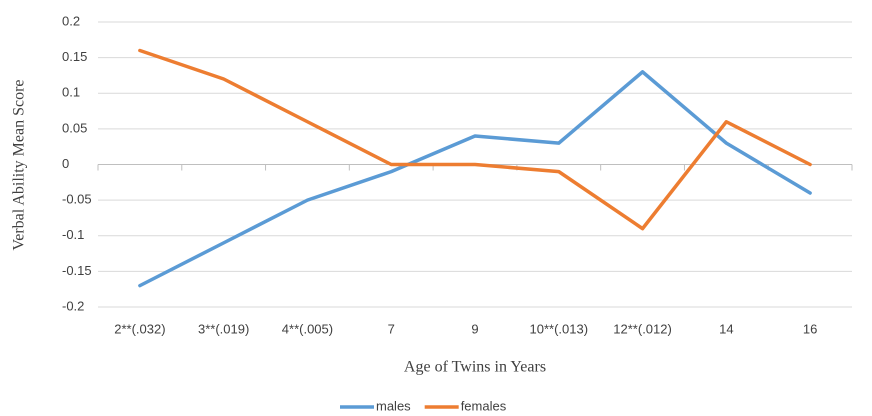  Describe the element at coordinates (74, 56) in the screenshot. I see `y-tick-label: 0.15` at that location.